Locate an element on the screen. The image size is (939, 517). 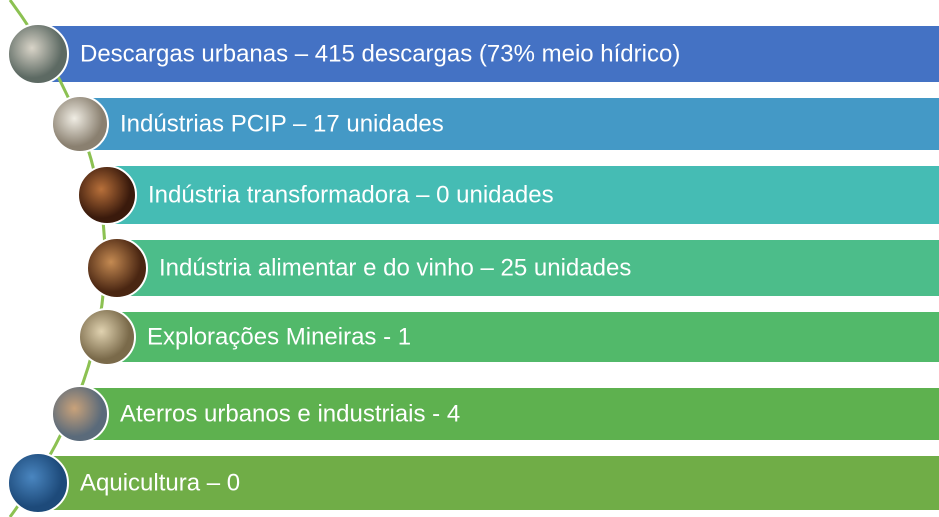
list-label: Indústrias PCIP – 17 unidades is located at coordinates (282, 123).